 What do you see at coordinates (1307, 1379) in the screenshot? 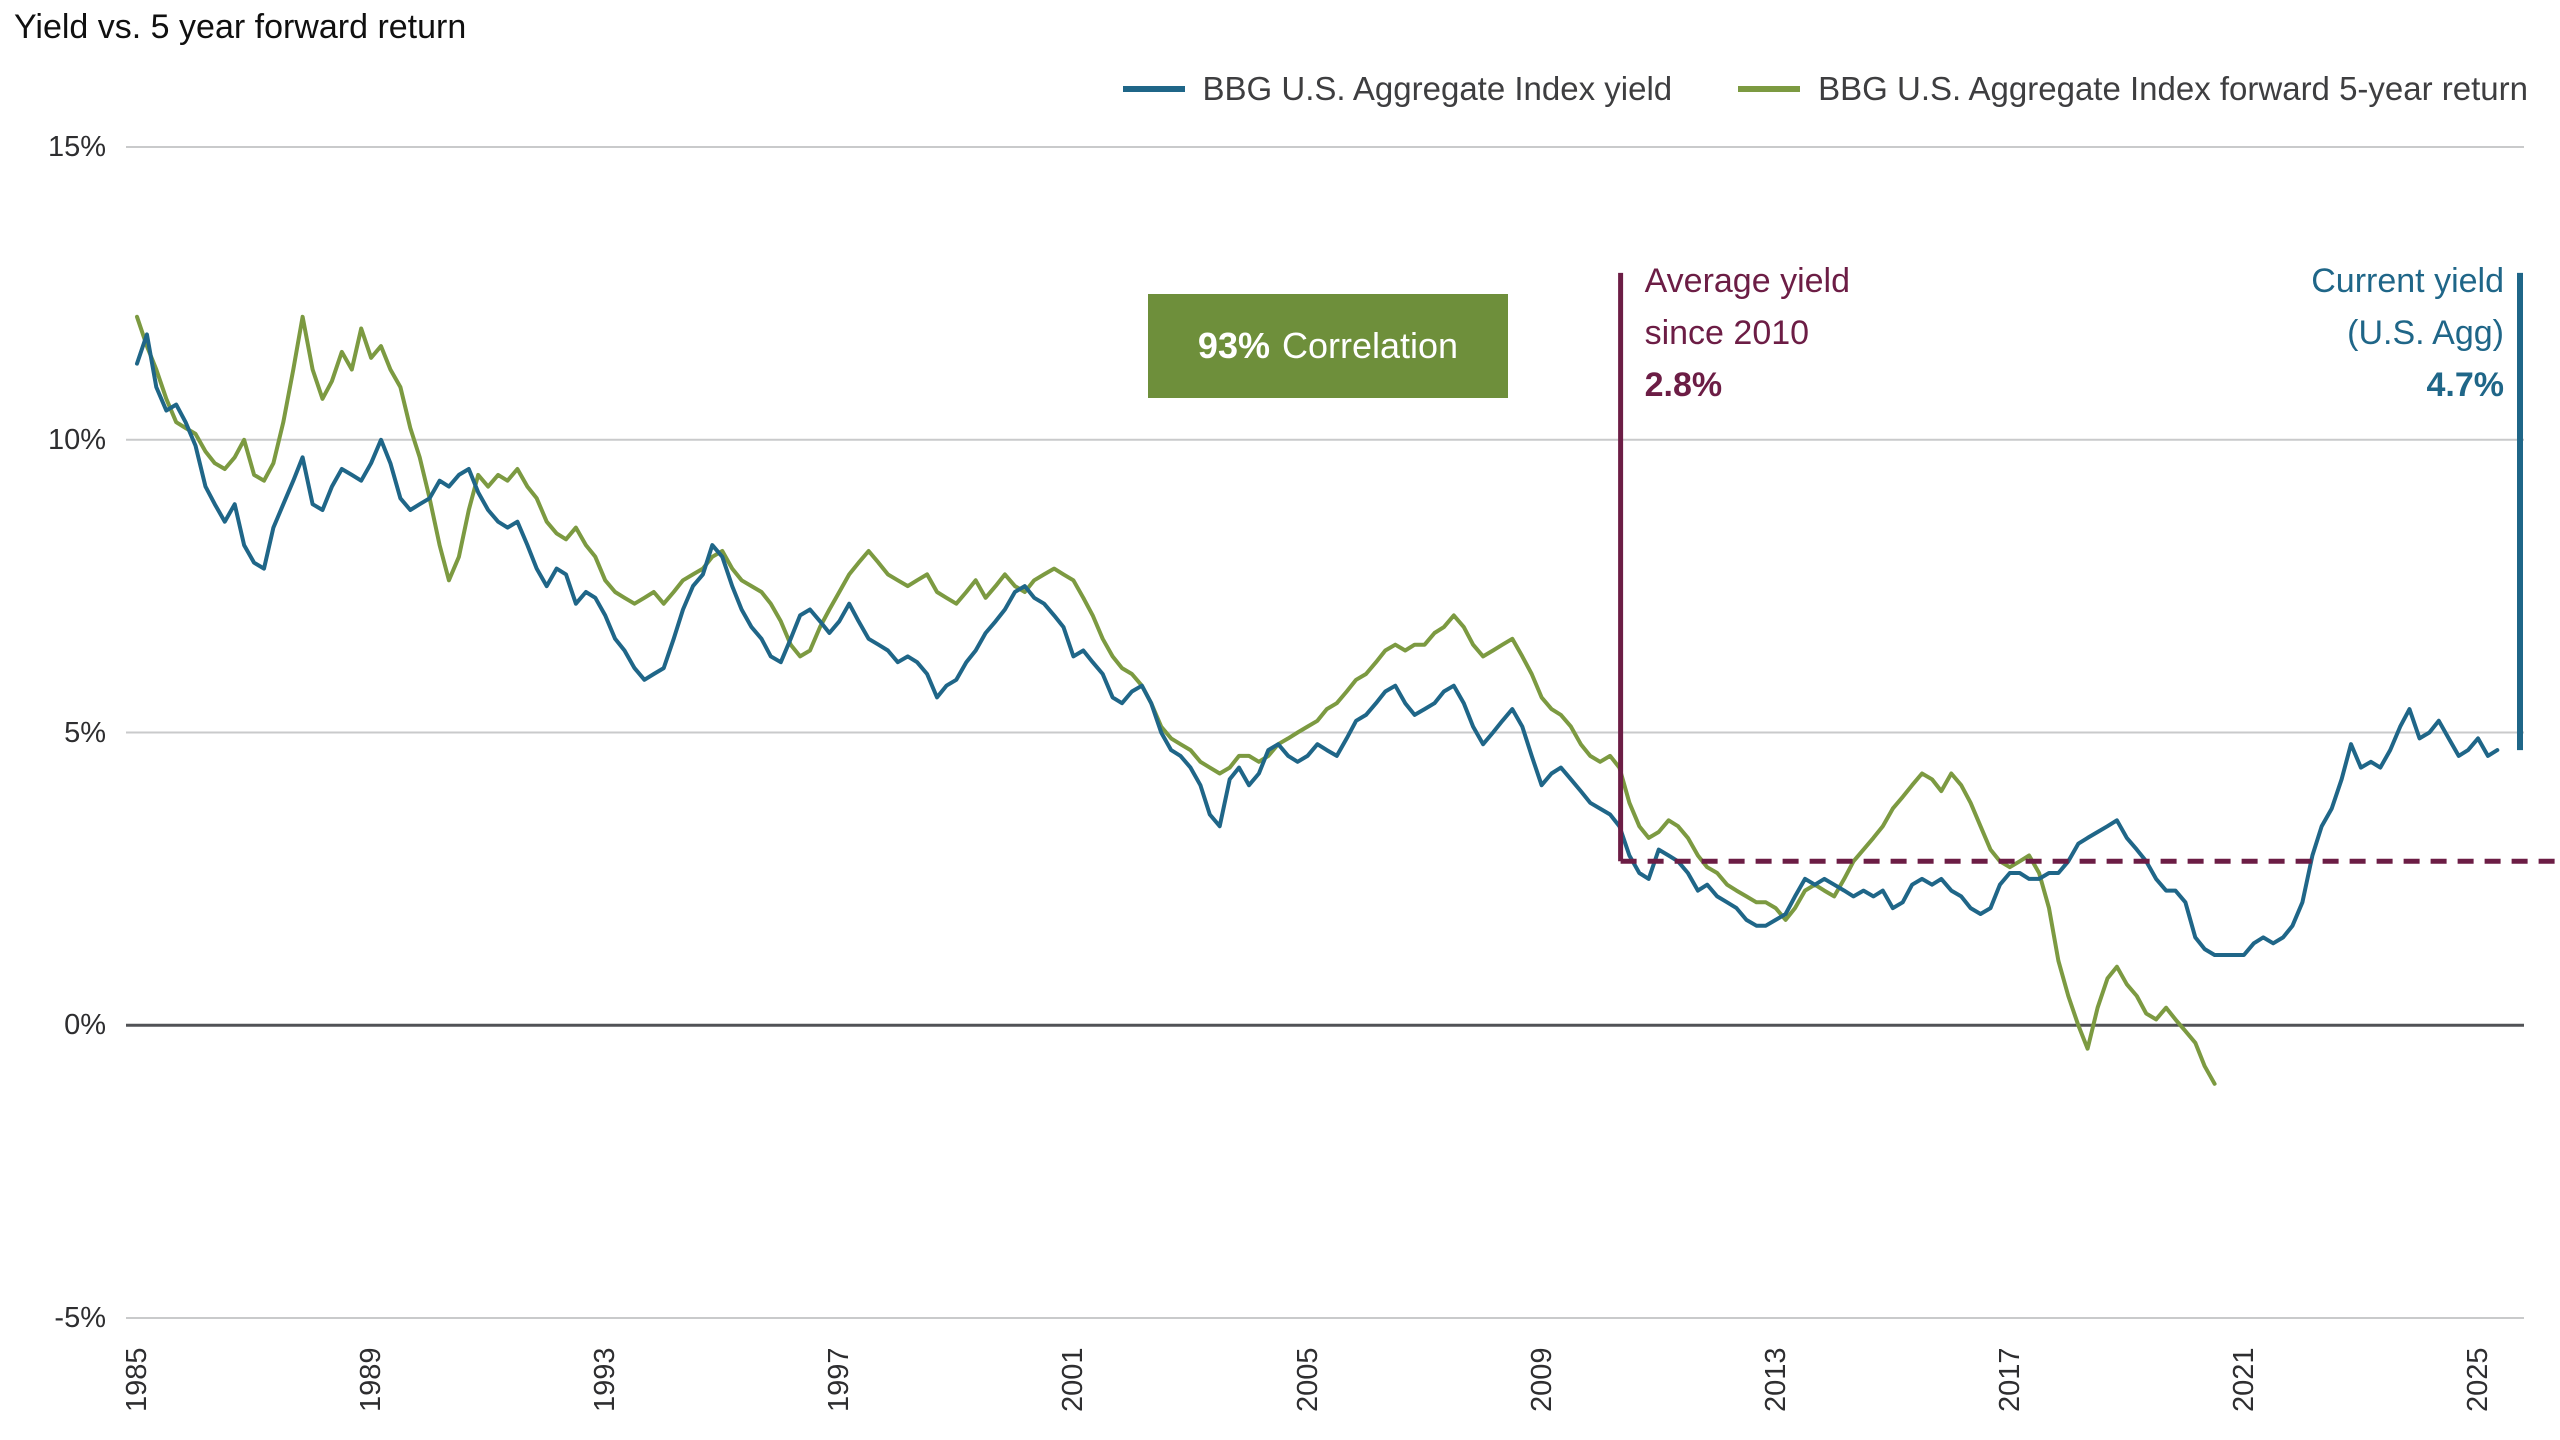
I see `x-axis-label: 2005` at bounding box center [1307, 1379].